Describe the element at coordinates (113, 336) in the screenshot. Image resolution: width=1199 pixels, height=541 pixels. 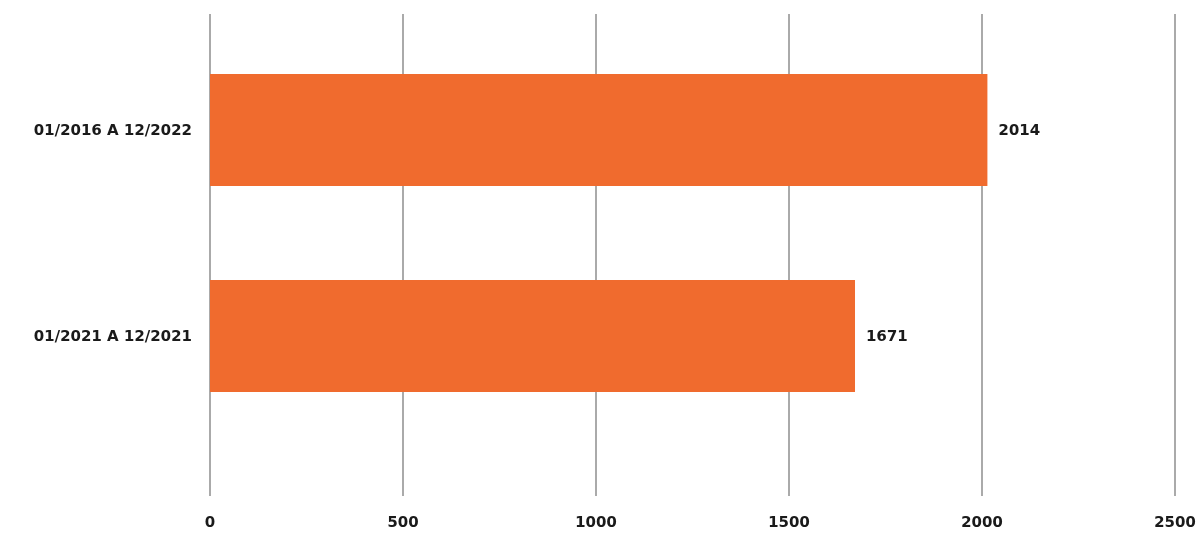
I see `category-label: 01/2021 A 12/2021` at that location.